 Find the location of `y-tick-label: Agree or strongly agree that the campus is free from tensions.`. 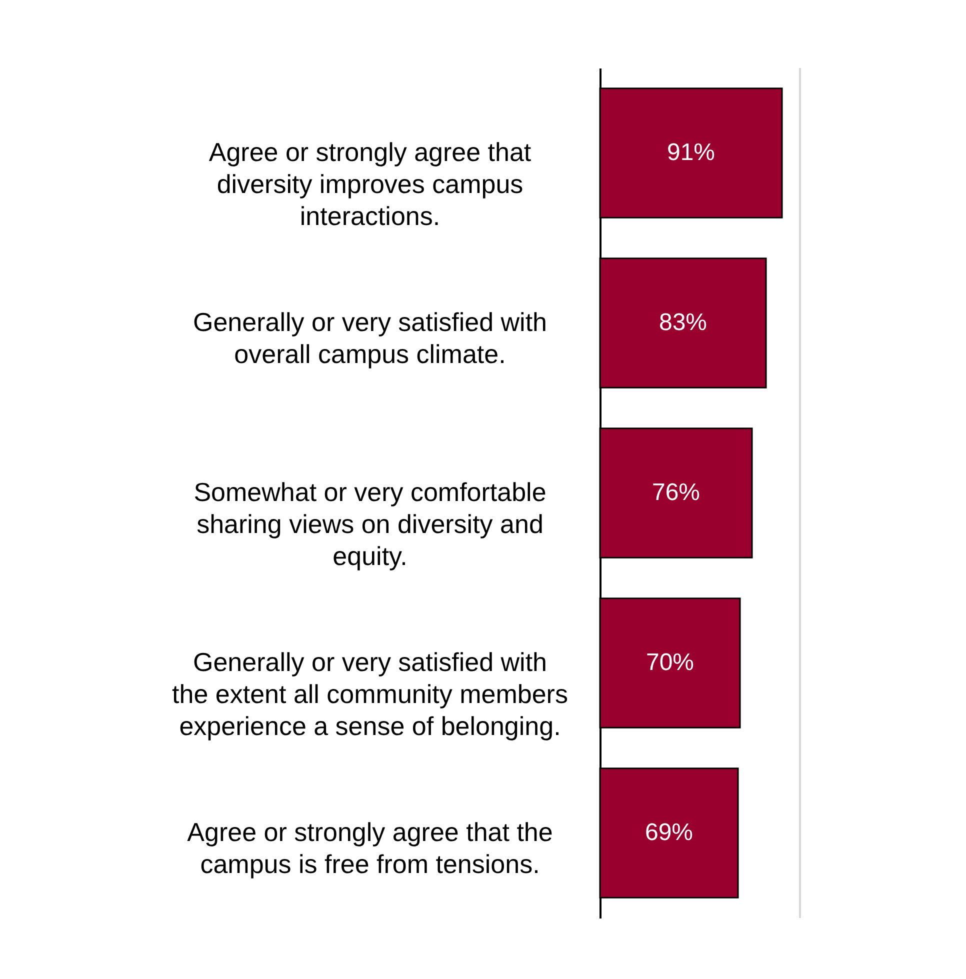

y-tick-label: Agree or strongly agree that the campus is free from tensions. is located at coordinates (370, 848).